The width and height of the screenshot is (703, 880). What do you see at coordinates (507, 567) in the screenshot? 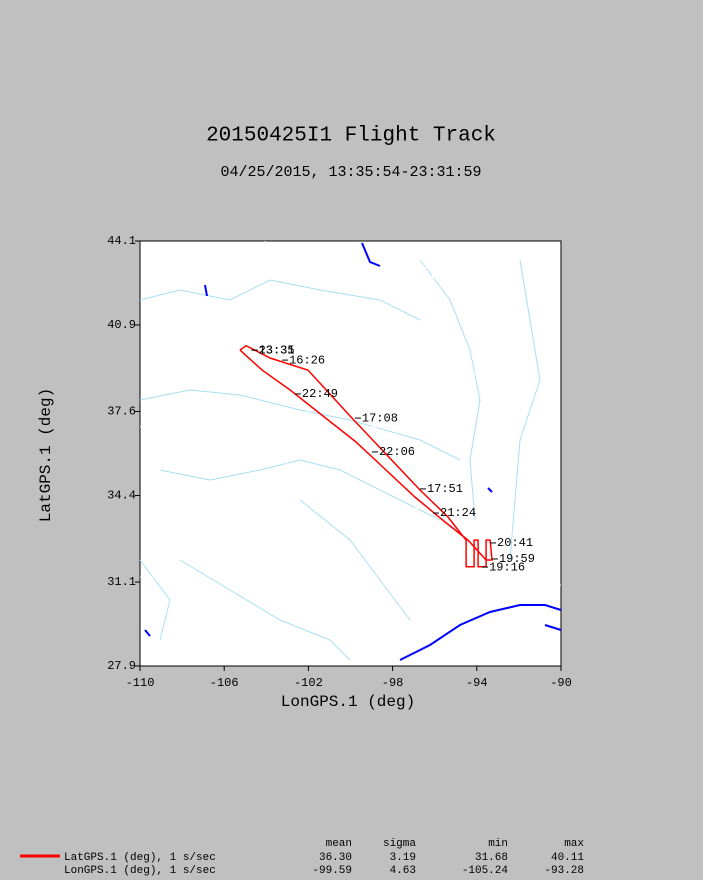
I see `annotation: 19:16` at bounding box center [507, 567].